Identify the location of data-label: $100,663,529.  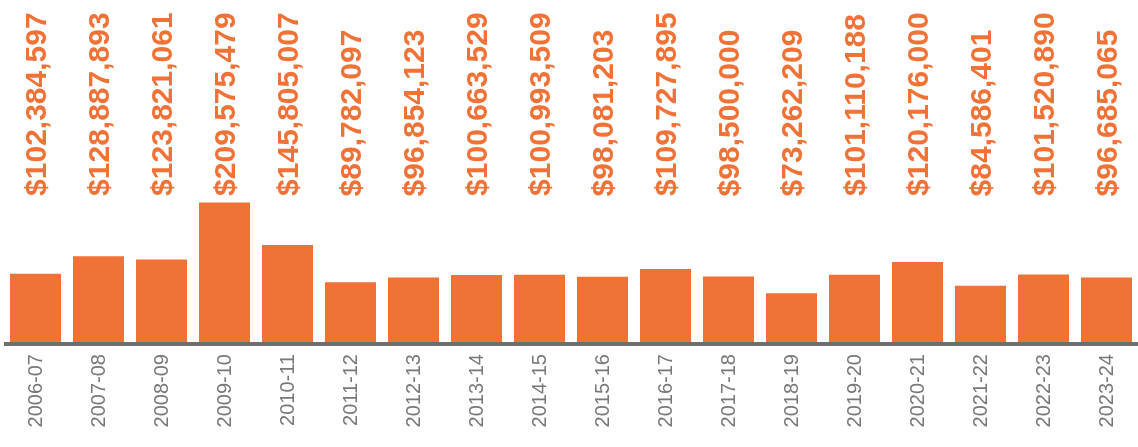
(477, 104).